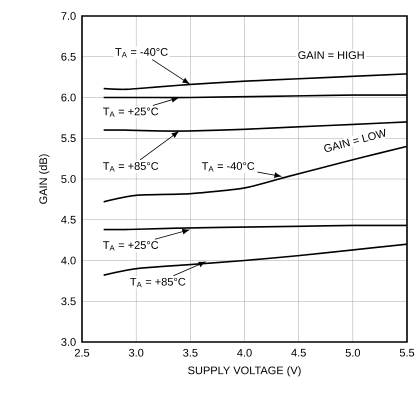 This screenshot has height=400, width=417. I want to click on x-tick-label: 5.0, so click(353, 352).